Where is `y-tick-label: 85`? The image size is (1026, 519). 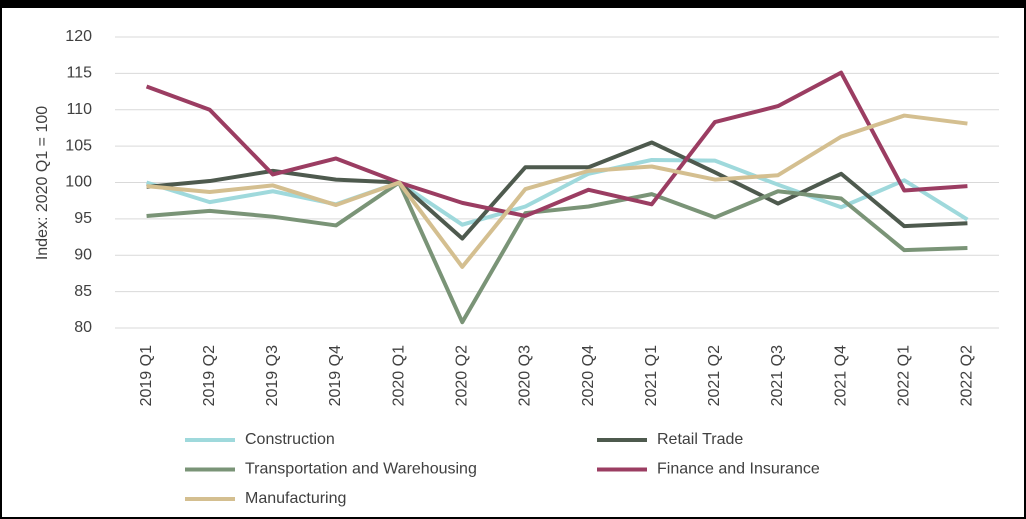
y-tick-label: 85 is located at coordinates (83, 291).